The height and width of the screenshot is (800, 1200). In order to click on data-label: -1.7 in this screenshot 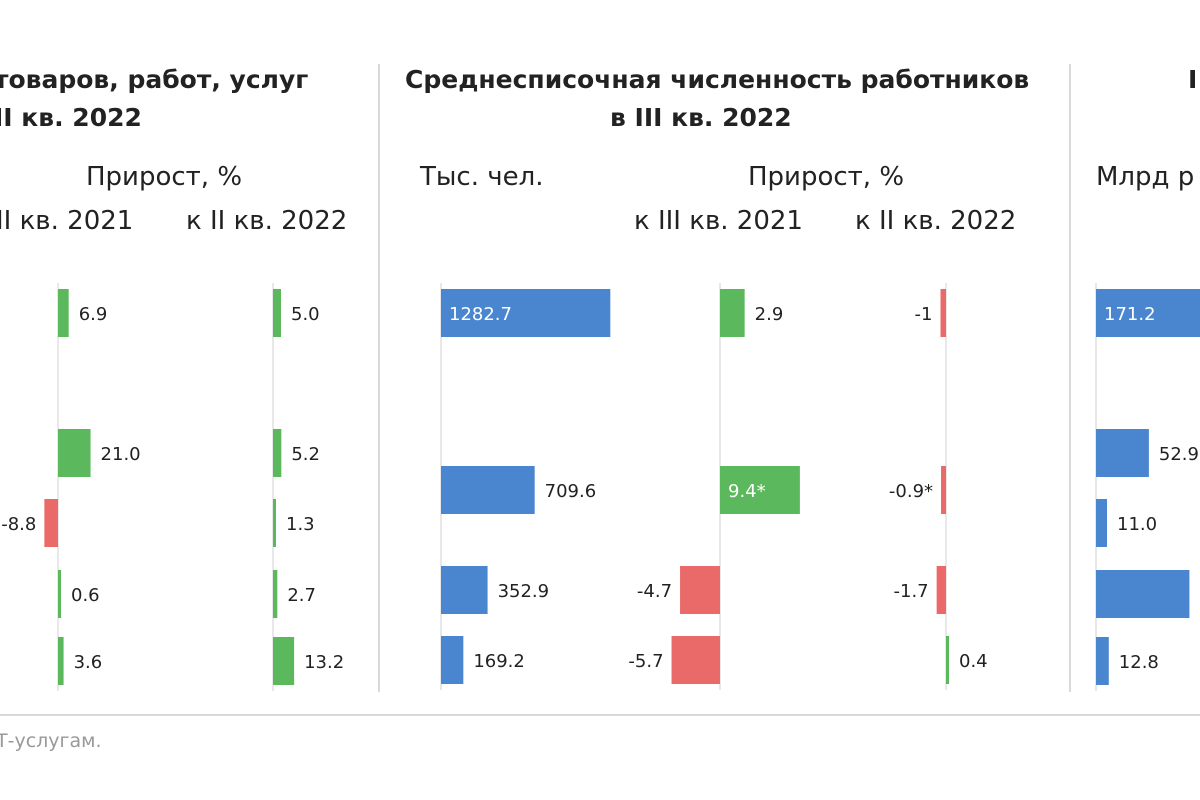, I will do `click(911, 591)`.